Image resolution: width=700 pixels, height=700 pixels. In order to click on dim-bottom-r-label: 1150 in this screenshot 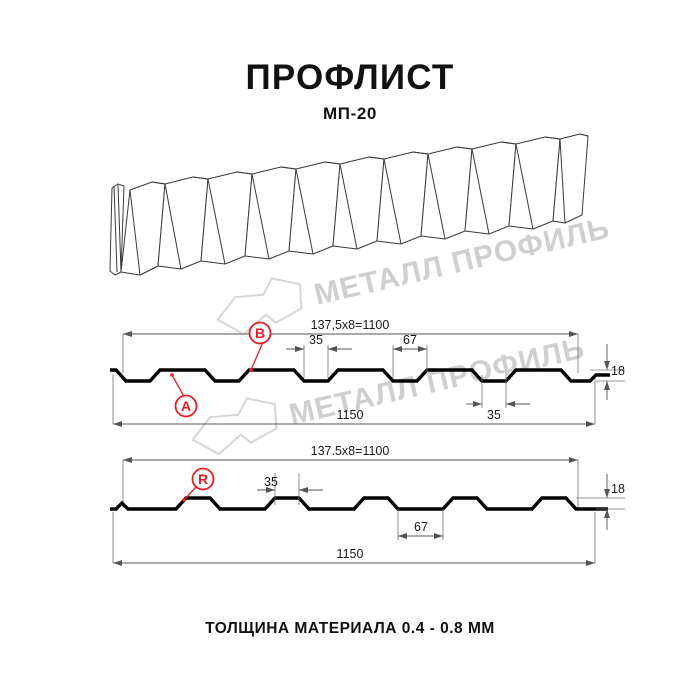, I will do `click(350, 554)`.